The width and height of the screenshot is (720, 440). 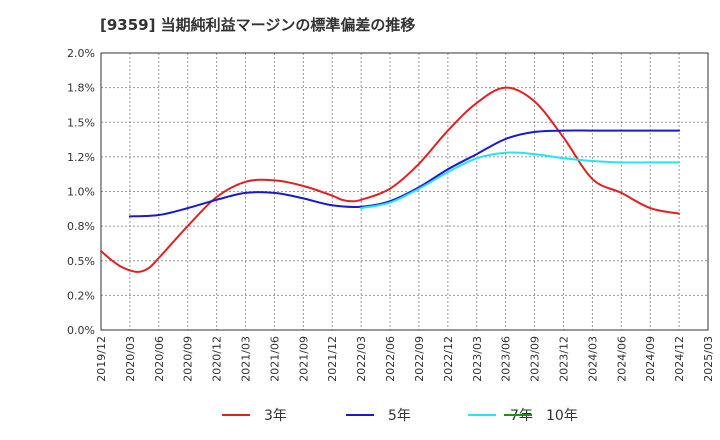 What do you see at coordinates (81, 88) in the screenshot?
I see `y-tick-label: 1.8%` at bounding box center [81, 88].